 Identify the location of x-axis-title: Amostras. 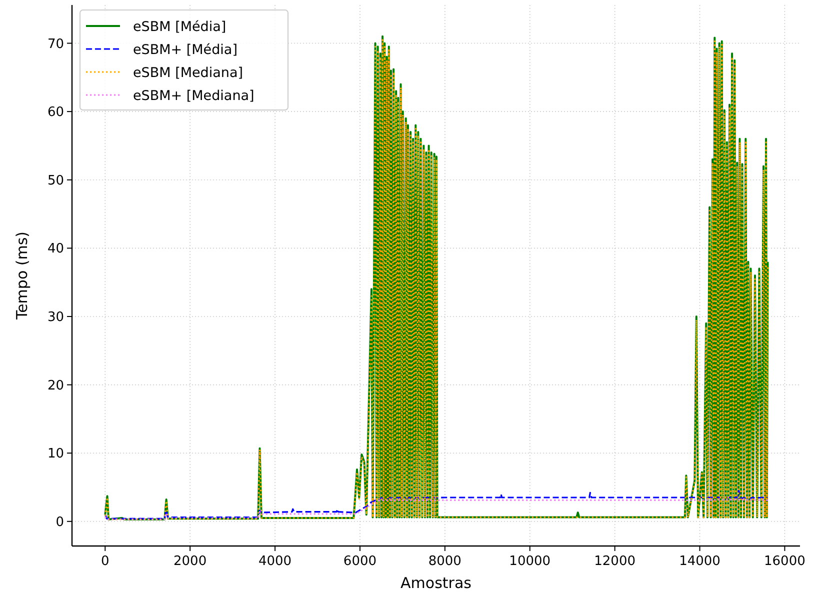
(436, 583).